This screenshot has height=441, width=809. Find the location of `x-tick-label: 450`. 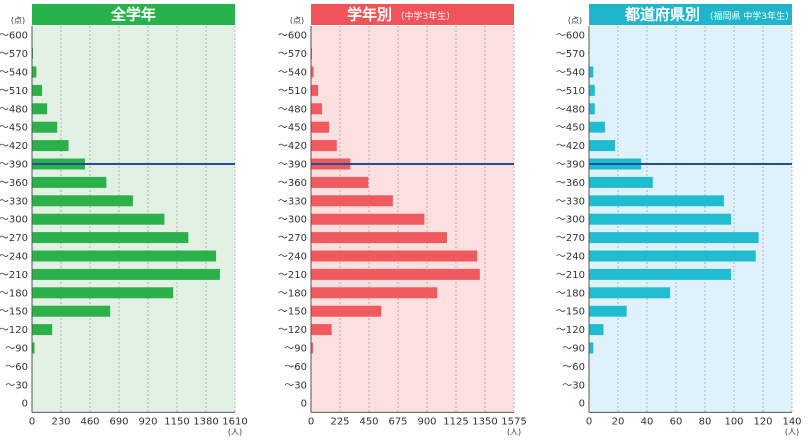

x-tick-label: 450 is located at coordinates (368, 421).